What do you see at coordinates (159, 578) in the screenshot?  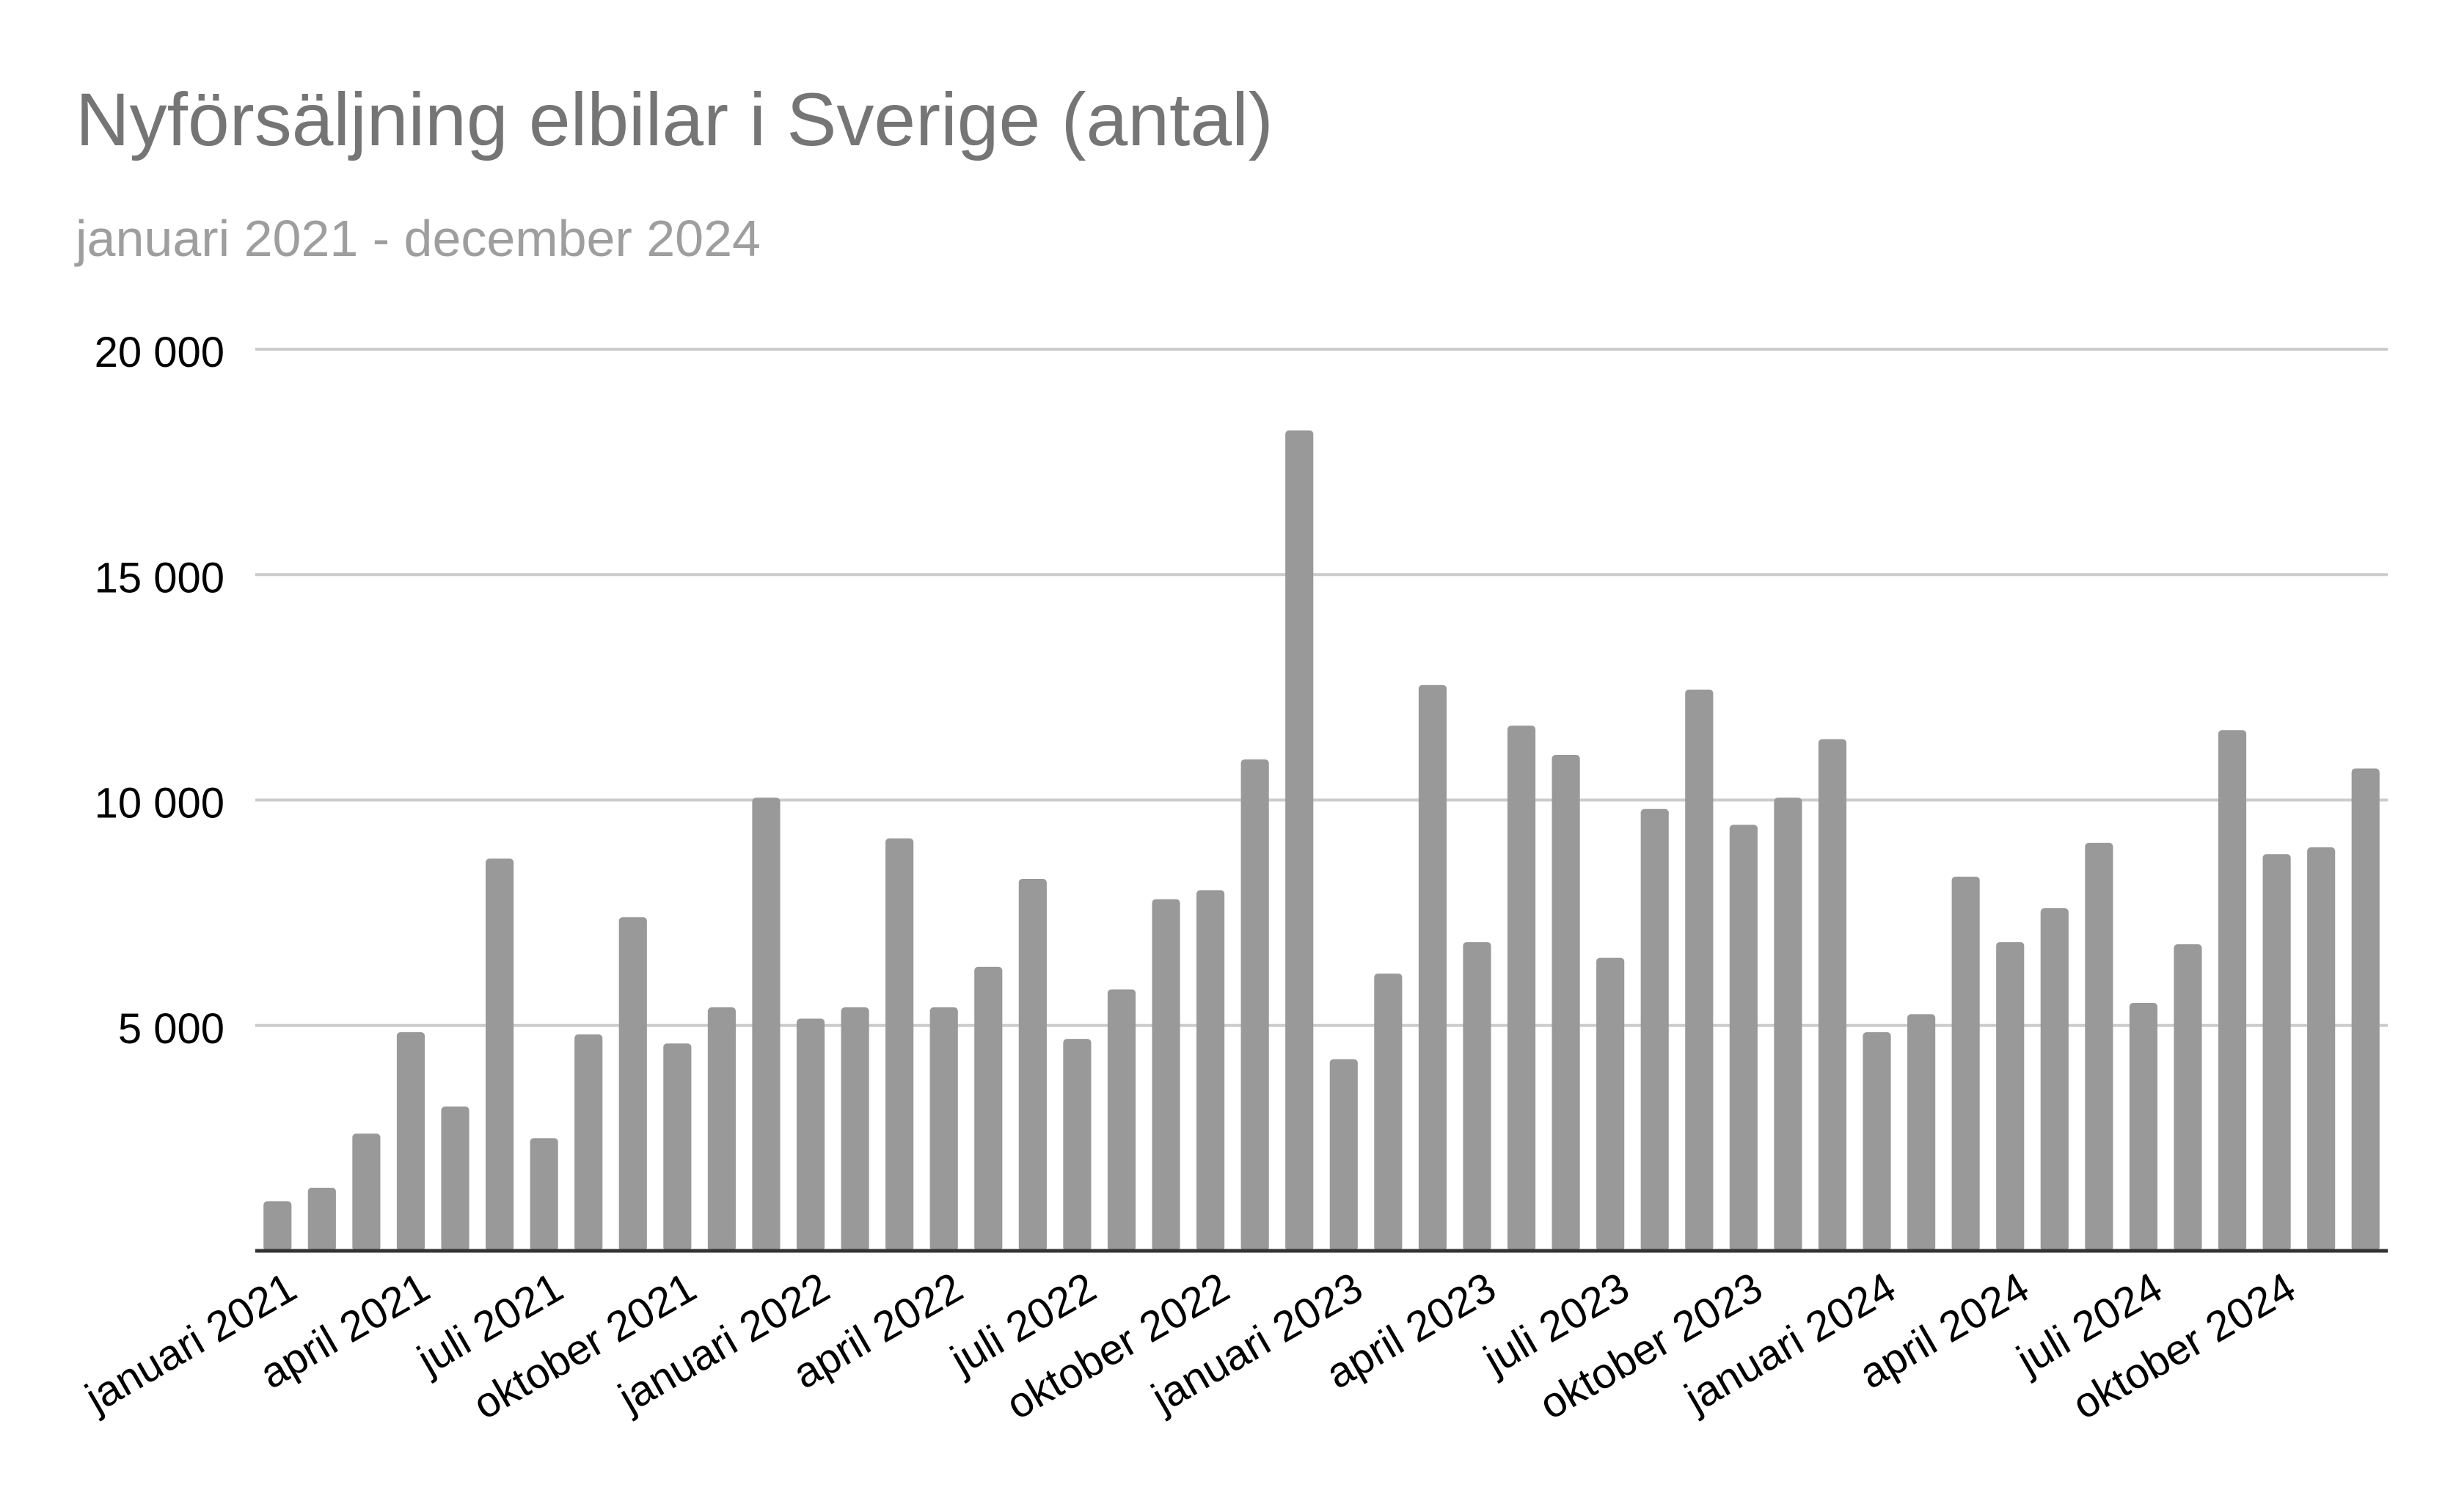 I see `y-tick-label: 15 000` at bounding box center [159, 578].